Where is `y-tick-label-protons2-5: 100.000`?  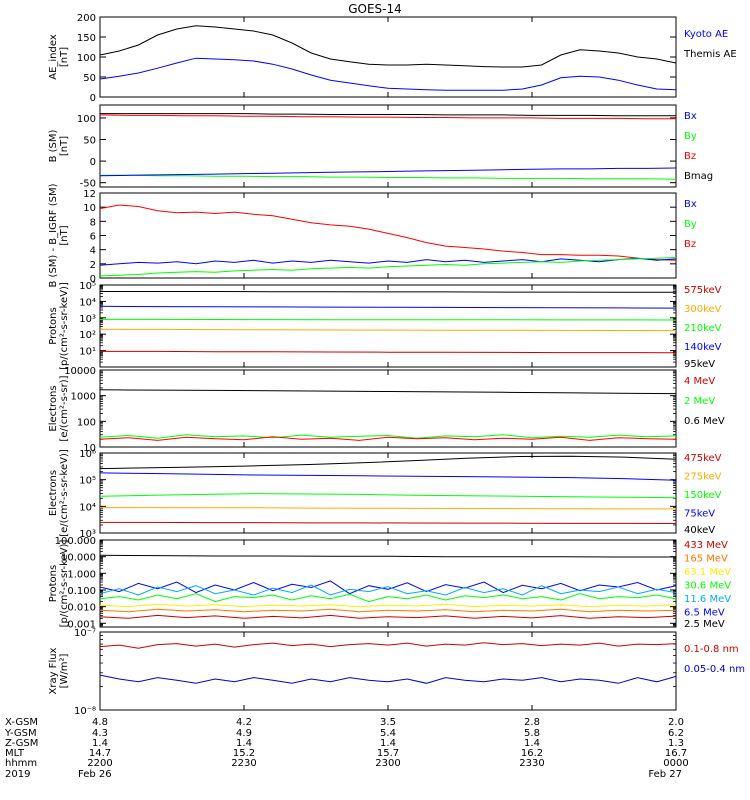
y-tick-label-protons2-5: 100.000 is located at coordinates (75, 541).